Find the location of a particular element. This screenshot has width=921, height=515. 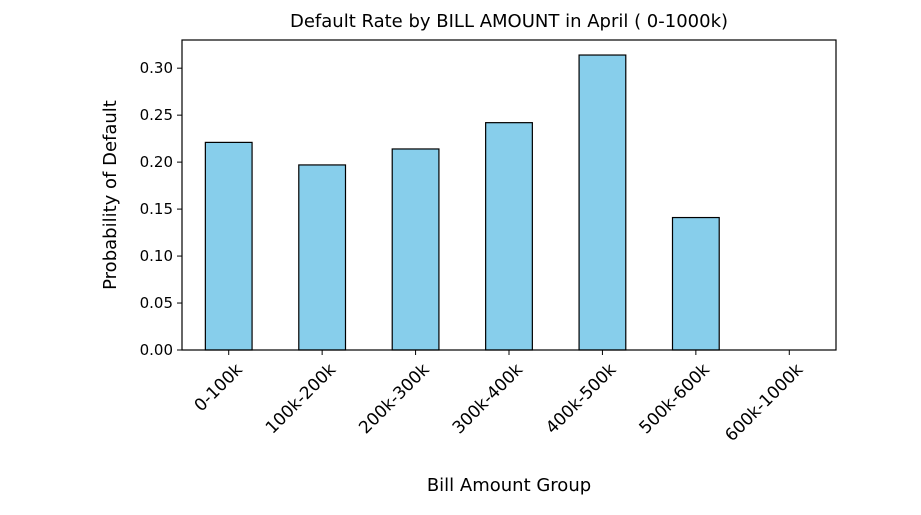

x-tick-label-300k-400k: 300k-400k is located at coordinates (488, 399).